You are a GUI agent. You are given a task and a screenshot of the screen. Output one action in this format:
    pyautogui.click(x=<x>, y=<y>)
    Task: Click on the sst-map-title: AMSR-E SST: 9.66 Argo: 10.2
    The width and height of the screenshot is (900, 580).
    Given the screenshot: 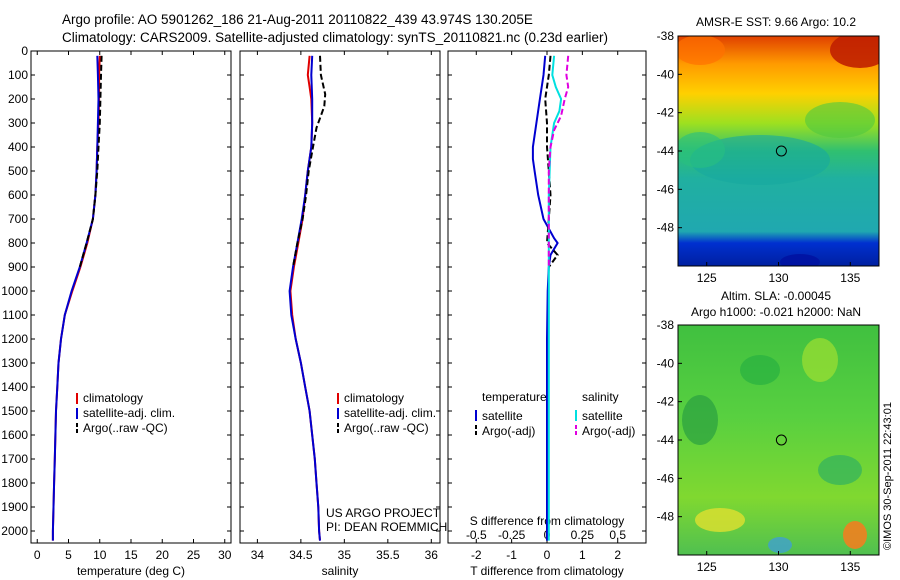 What is the action you would take?
    pyautogui.click(x=776, y=22)
    